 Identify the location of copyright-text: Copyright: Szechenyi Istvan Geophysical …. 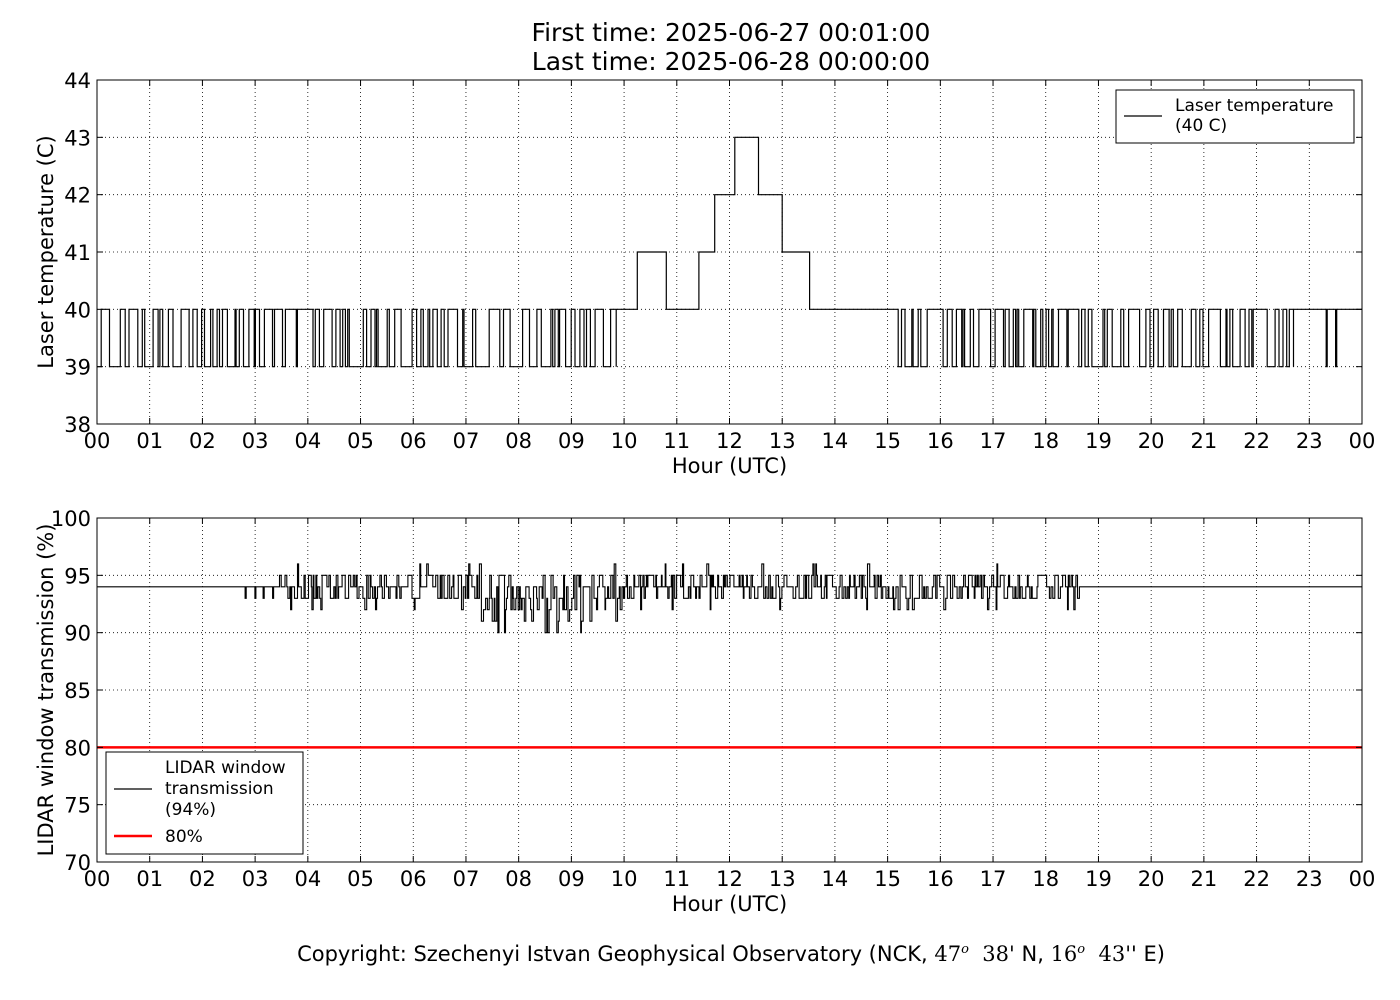
(616, 954).